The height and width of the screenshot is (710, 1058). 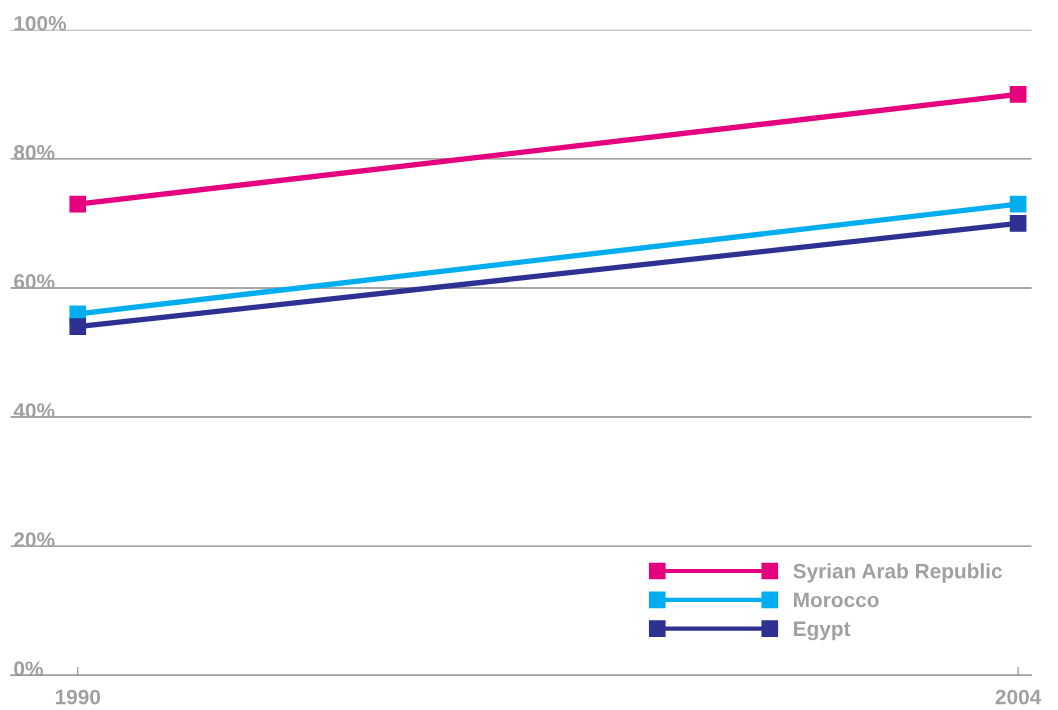 I want to click on y-tick-label: 40%, so click(x=34, y=410).